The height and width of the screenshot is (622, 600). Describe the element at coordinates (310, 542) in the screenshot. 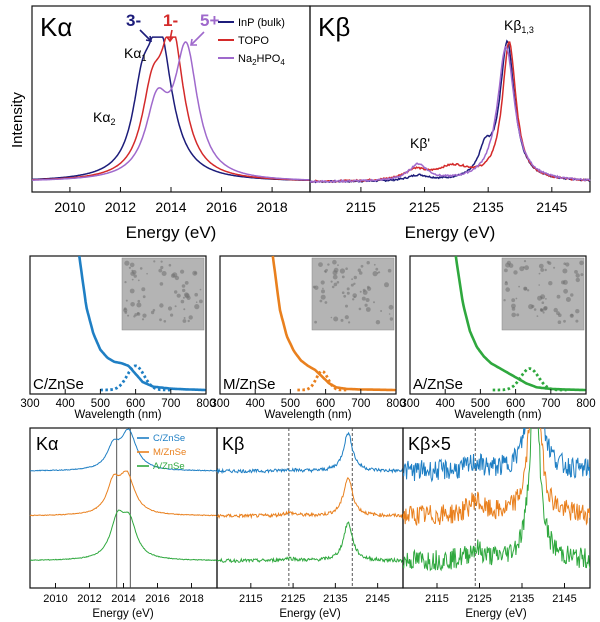

I see `series-line-bot-kbeta-a-znse` at that location.